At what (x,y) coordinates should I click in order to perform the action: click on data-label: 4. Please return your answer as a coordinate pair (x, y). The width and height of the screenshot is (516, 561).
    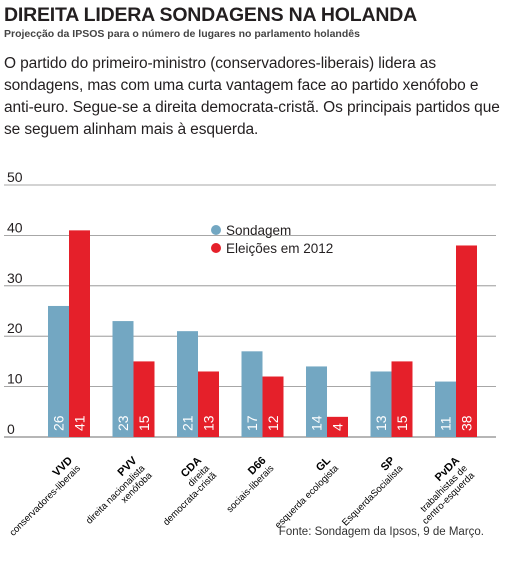
    Looking at the image, I should click on (338, 427).